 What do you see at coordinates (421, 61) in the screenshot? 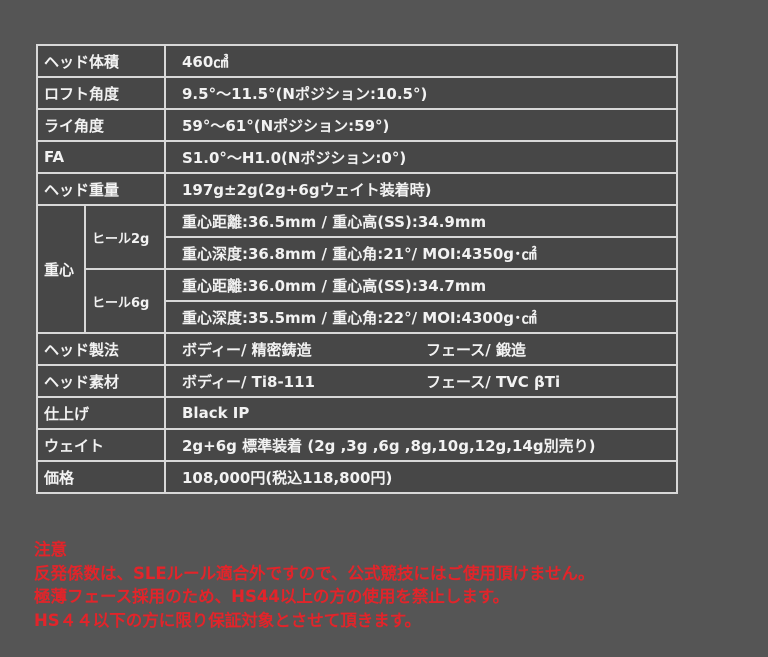
I see `spec-value: 460㎤` at bounding box center [421, 61].